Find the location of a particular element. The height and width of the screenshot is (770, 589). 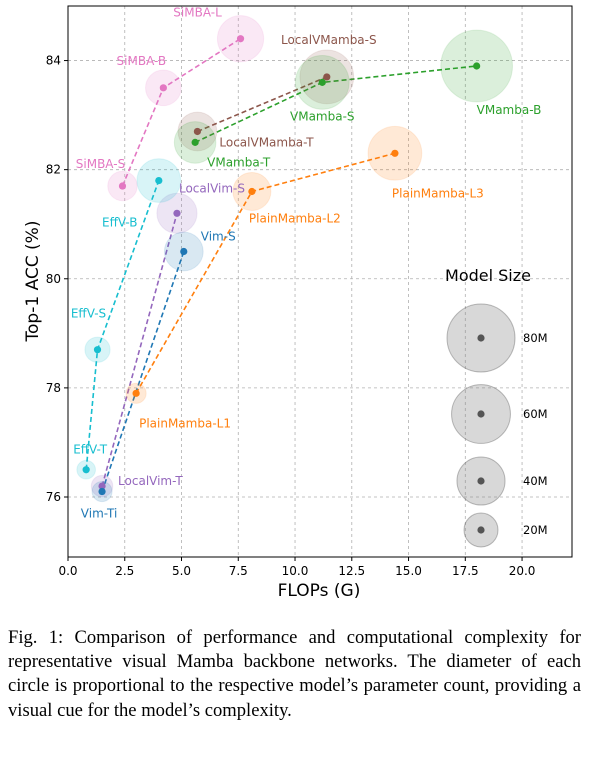

size-legend-label: 20M is located at coordinates (535, 530).